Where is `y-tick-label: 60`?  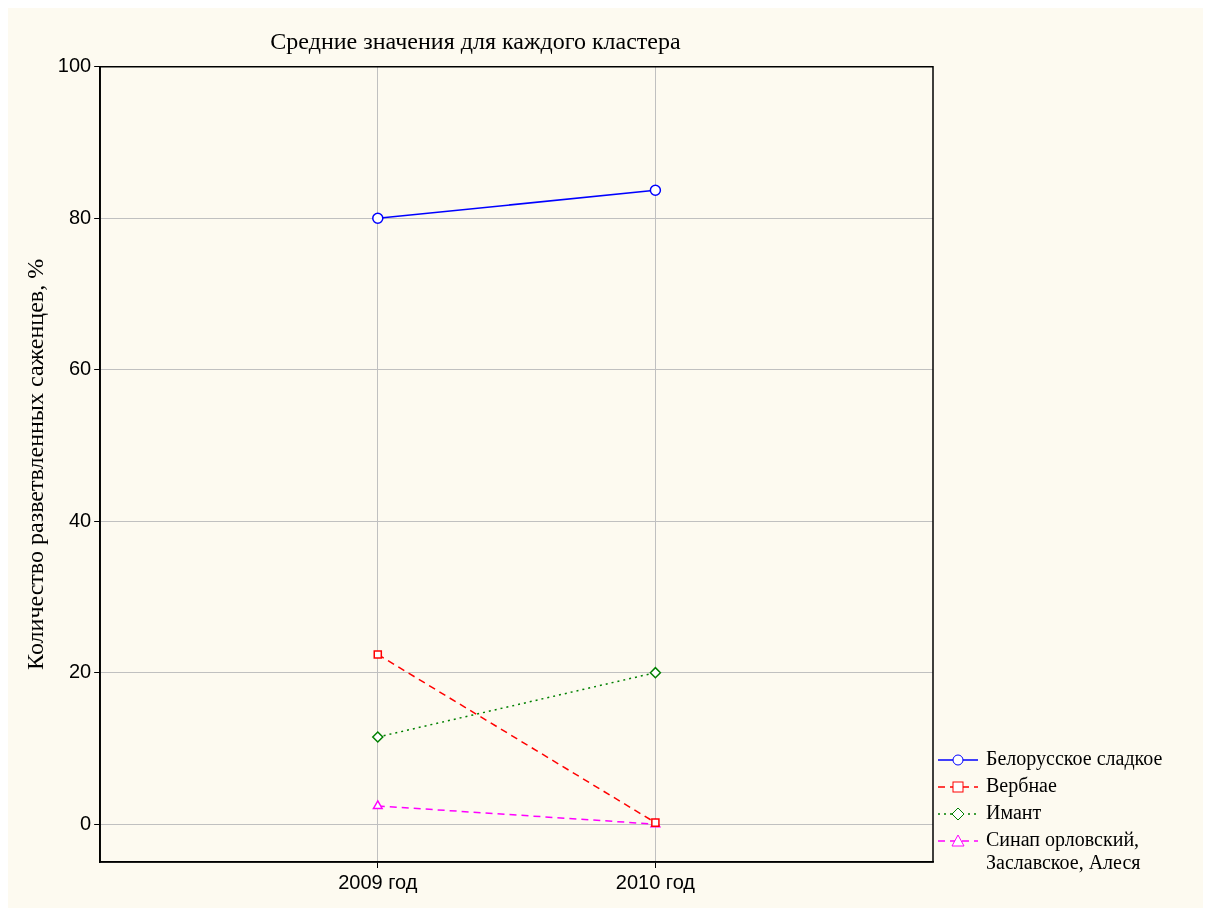
y-tick-label: 60 is located at coordinates (80, 368).